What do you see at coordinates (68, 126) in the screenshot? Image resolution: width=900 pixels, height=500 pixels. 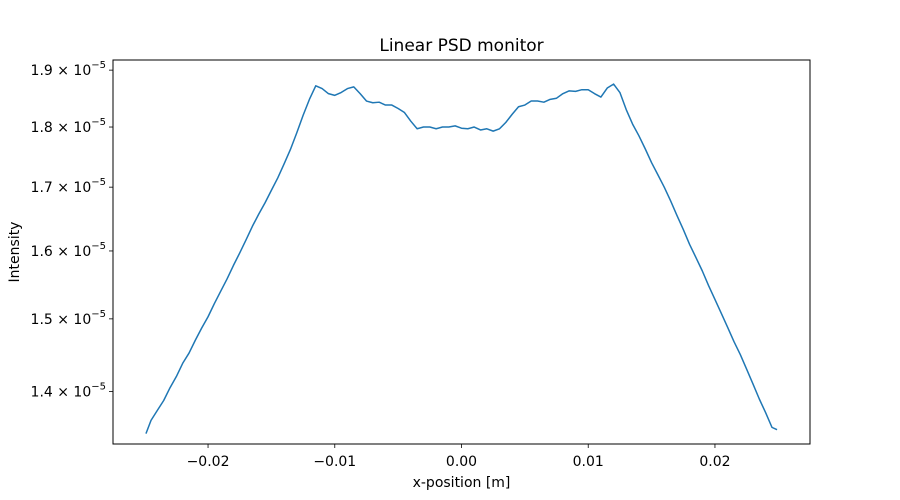 I see `y-tick-label: 1.8 × 10⁻⁵` at bounding box center [68, 126].